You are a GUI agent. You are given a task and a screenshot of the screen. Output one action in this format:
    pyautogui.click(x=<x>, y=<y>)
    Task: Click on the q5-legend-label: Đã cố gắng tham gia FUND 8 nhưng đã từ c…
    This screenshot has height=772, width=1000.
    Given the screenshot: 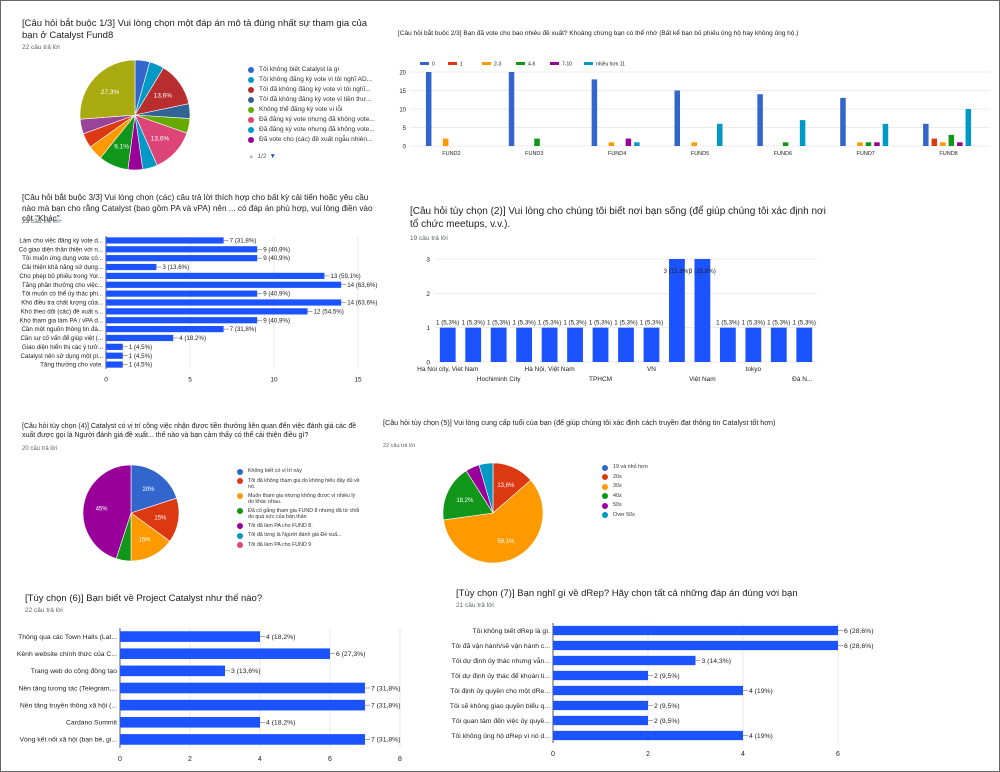 What is the action you would take?
    pyautogui.click(x=304, y=513)
    